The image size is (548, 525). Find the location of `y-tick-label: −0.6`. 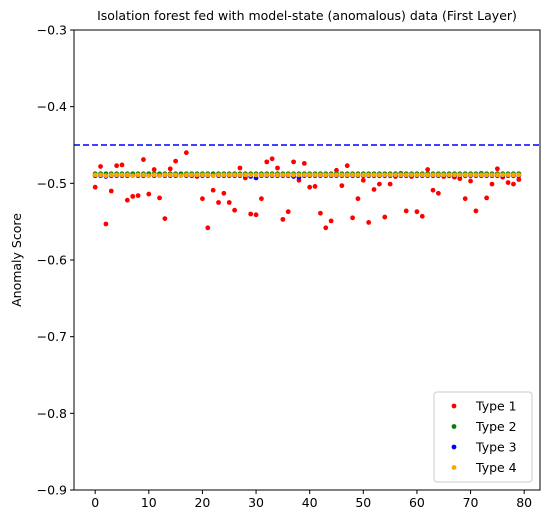

y-tick-label: −0.6 is located at coordinates (52, 260).